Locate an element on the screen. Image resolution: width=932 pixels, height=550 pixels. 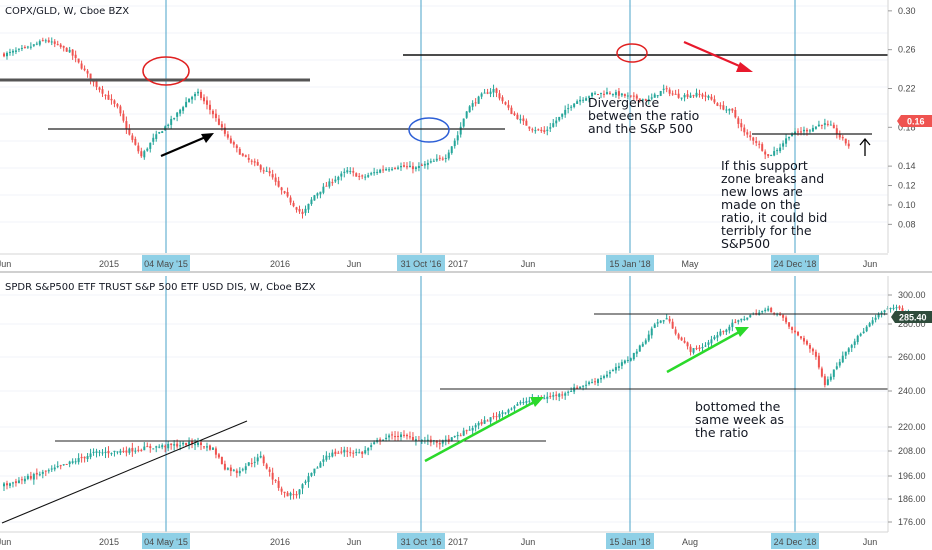
time-tick-label: 2016 is located at coordinates (280, 542).